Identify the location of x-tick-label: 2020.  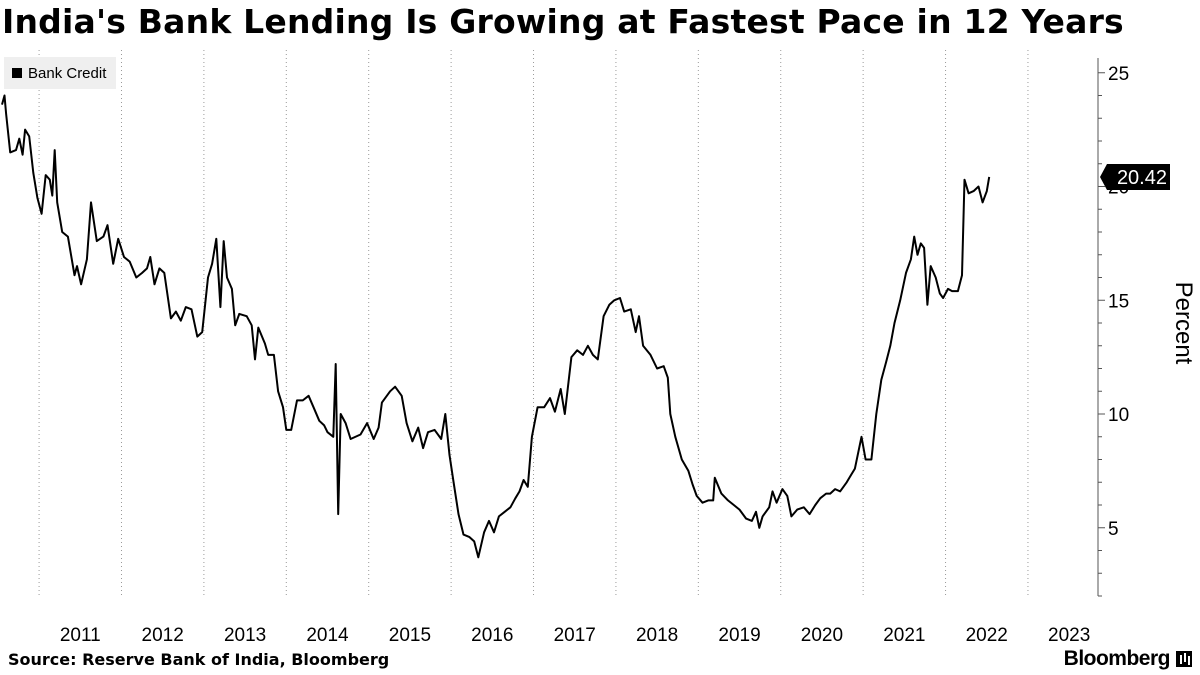
(822, 635).